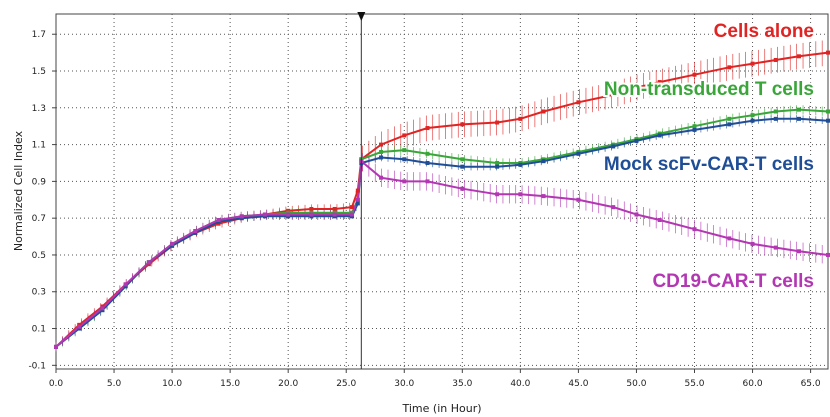 The width and height of the screenshot is (830, 417). I want to click on y-tick-label: 1.3, so click(39, 109).